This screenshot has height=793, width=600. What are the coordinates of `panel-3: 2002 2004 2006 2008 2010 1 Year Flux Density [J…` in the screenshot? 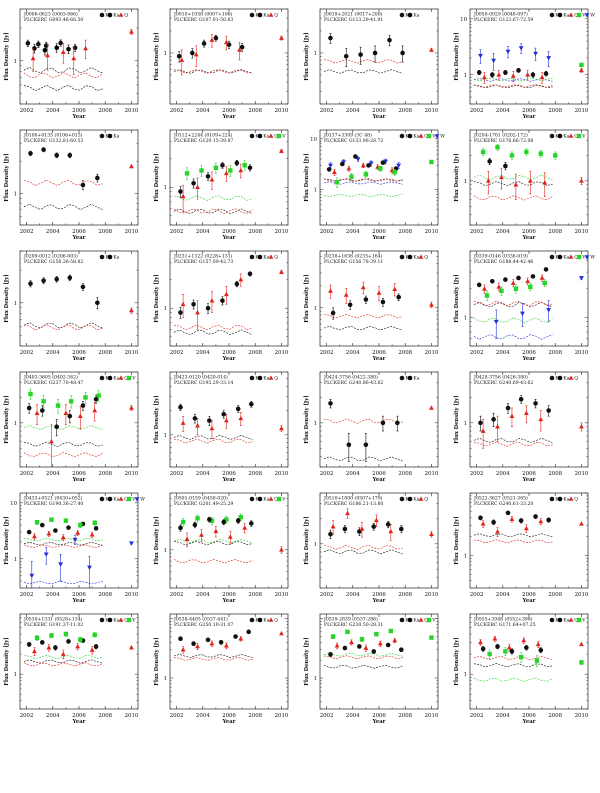 It's located at (371, 64).